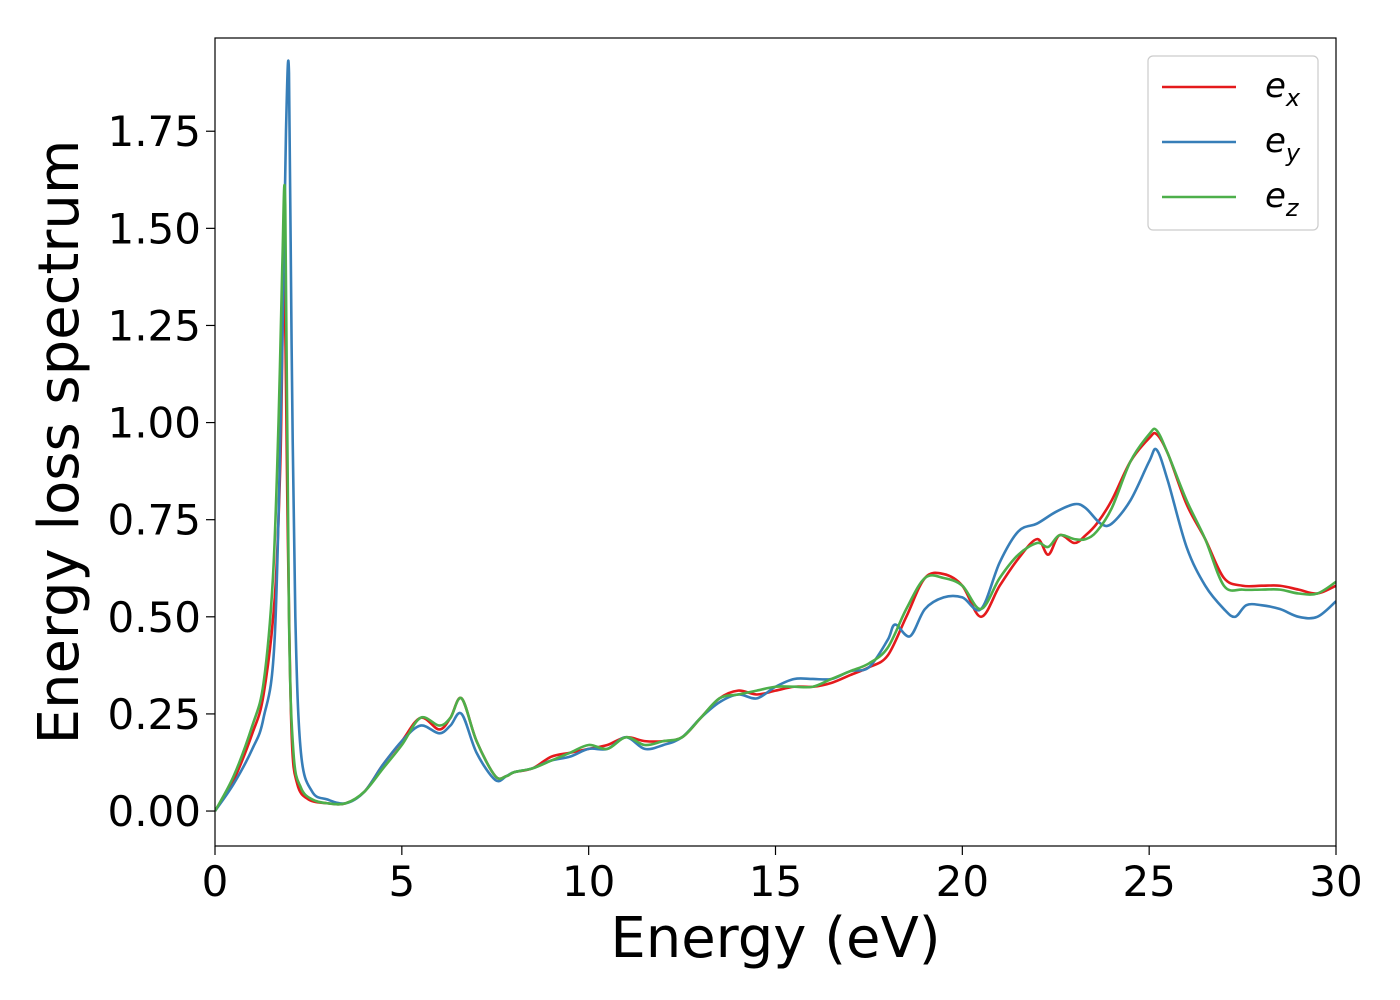 The width and height of the screenshot is (1400, 1000). What do you see at coordinates (1233, 143) in the screenshot?
I see `legend: ex ey ez` at bounding box center [1233, 143].